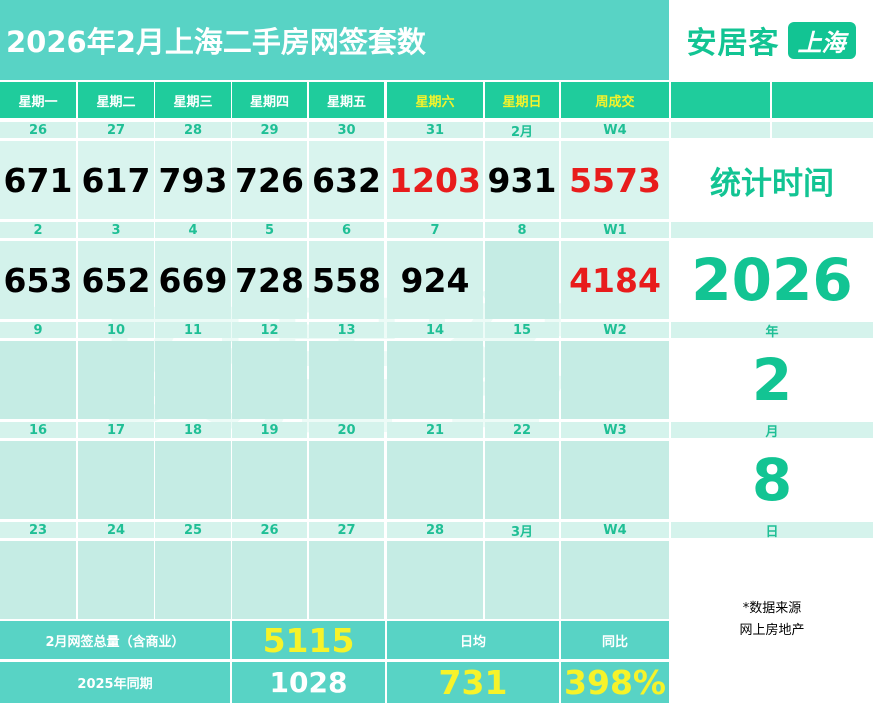 The image size is (873, 703). Describe the element at coordinates (38, 100) in the screenshot. I see `weekday-header: 星期一` at that location.